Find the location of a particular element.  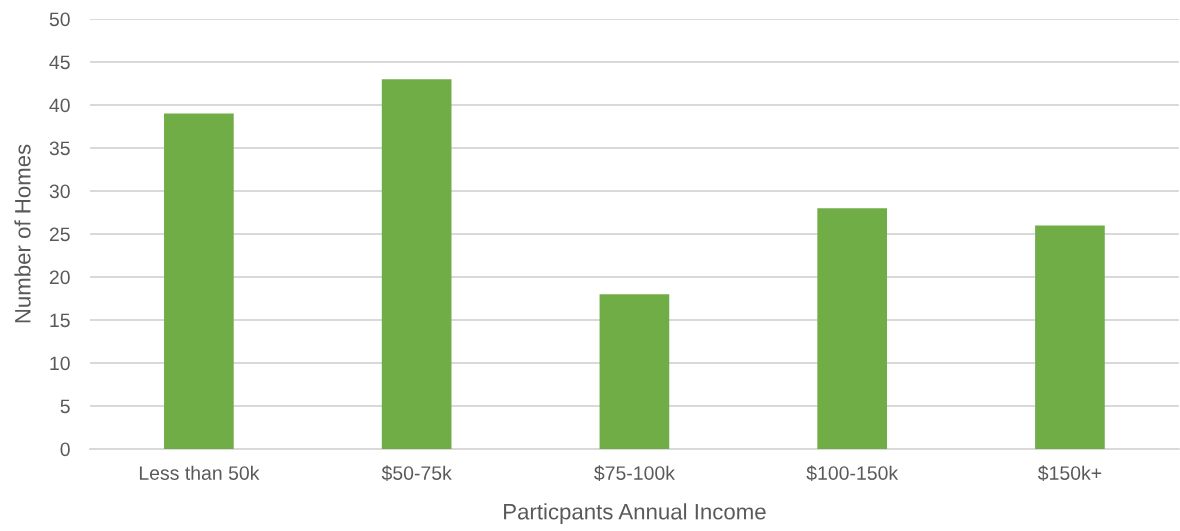

y-tick-label: 15 is located at coordinates (60, 320).